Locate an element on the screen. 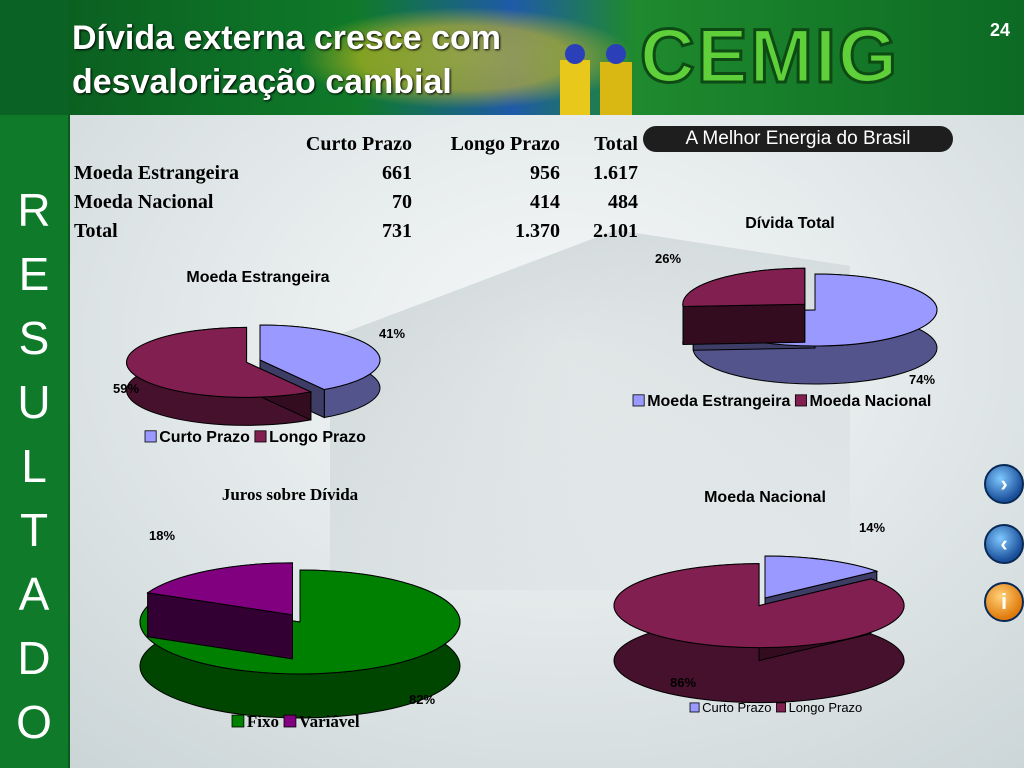 This screenshot has width=1024, height=768. data-label: 59% is located at coordinates (126, 388).